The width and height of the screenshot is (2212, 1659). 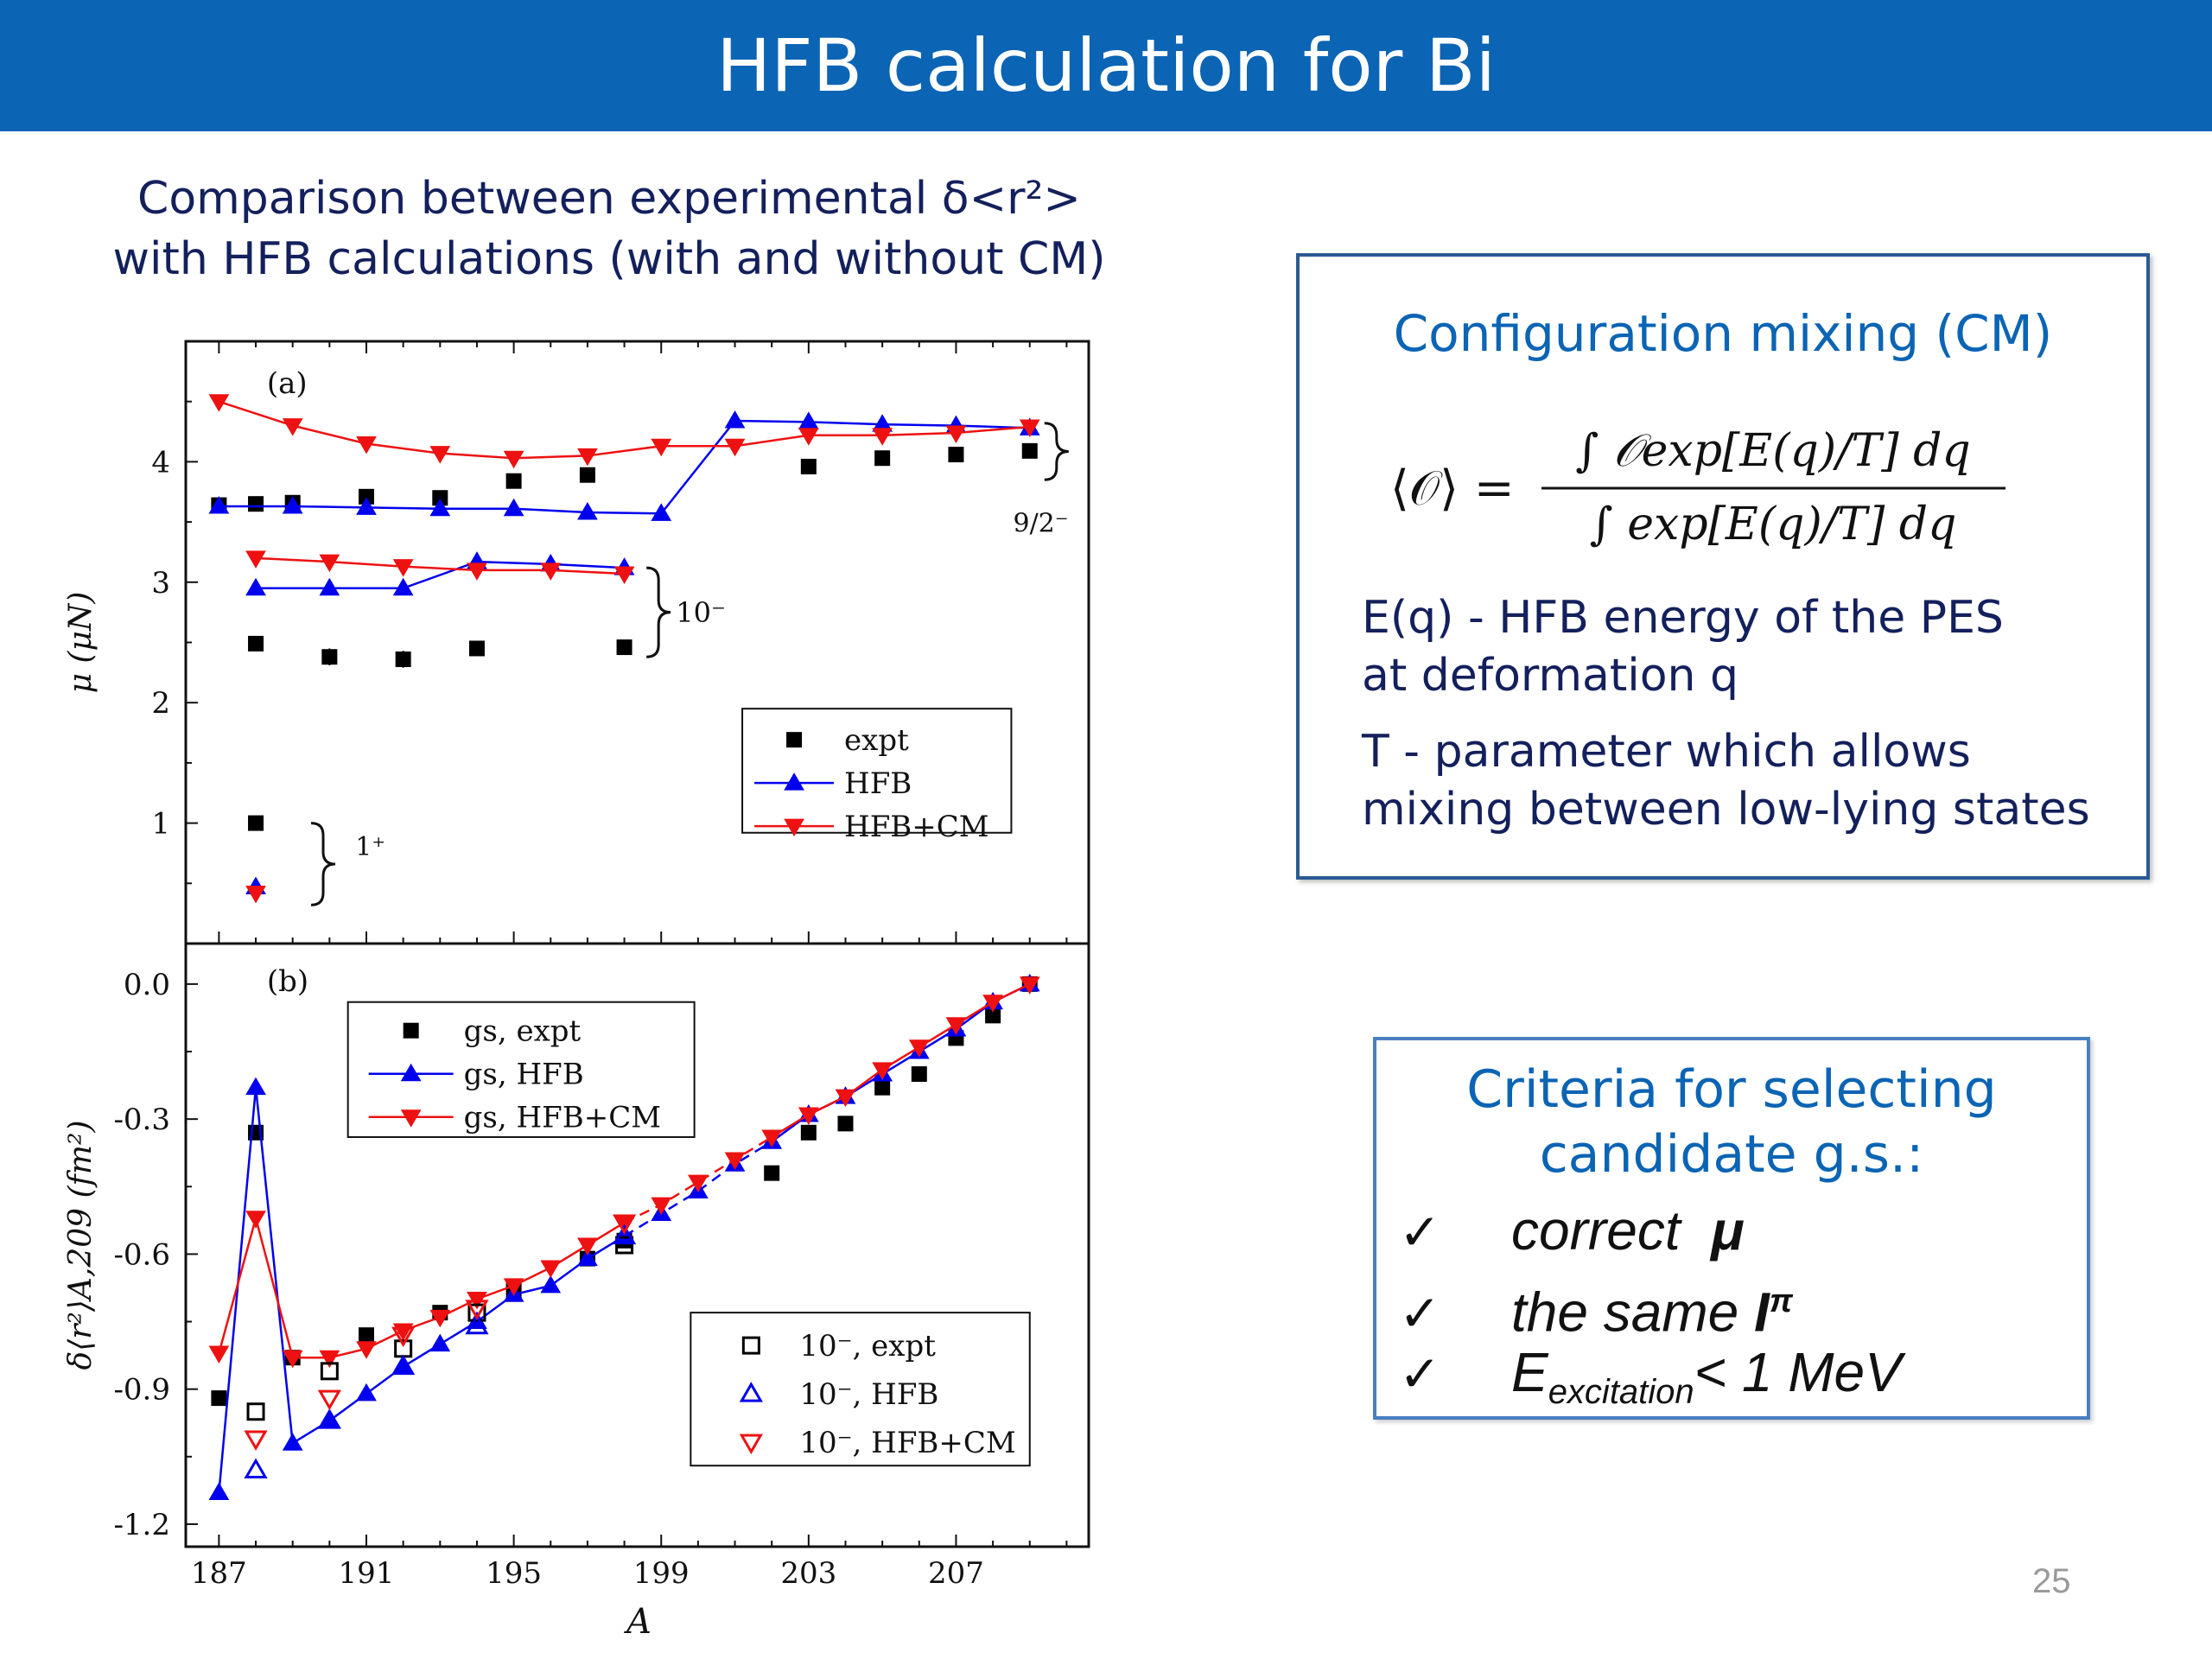 What do you see at coordinates (1781, 1301) in the screenshot?
I see `parity-symbol: π` at bounding box center [1781, 1301].